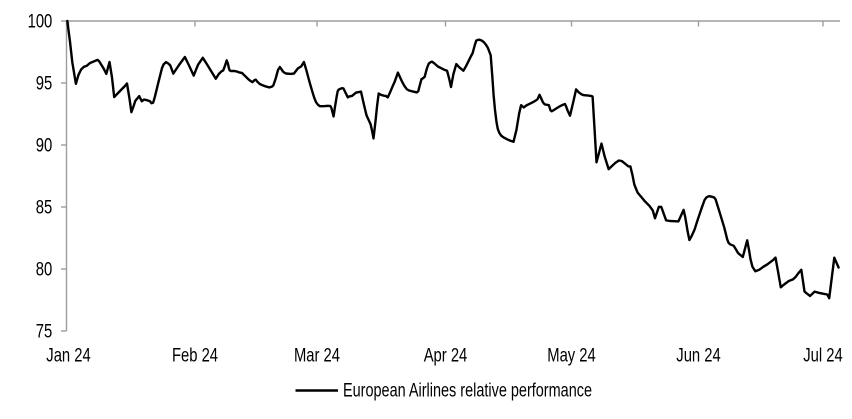  Describe the element at coordinates (195, 356) in the screenshot. I see `svg-text: Feb 24` at that location.